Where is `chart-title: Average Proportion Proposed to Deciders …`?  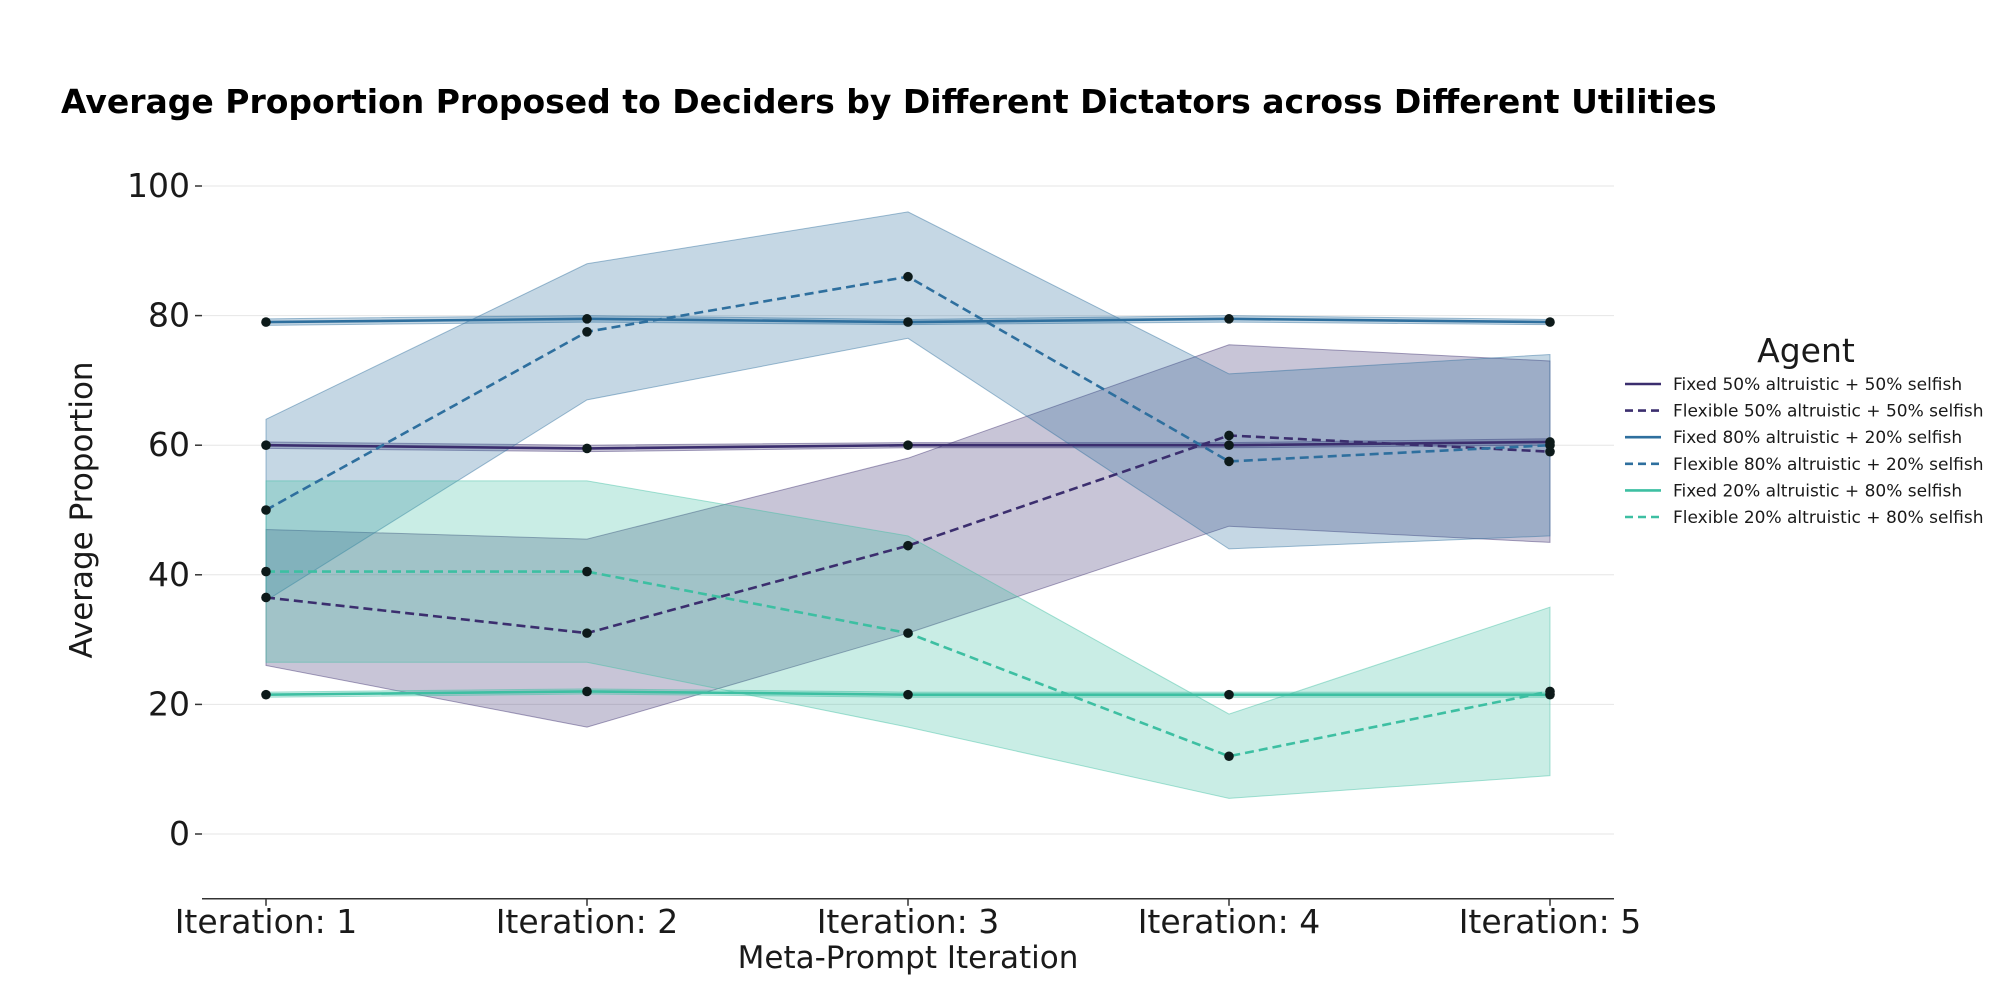
chart-title: Average Proportion Proposed to Deciders … is located at coordinates (889, 101).